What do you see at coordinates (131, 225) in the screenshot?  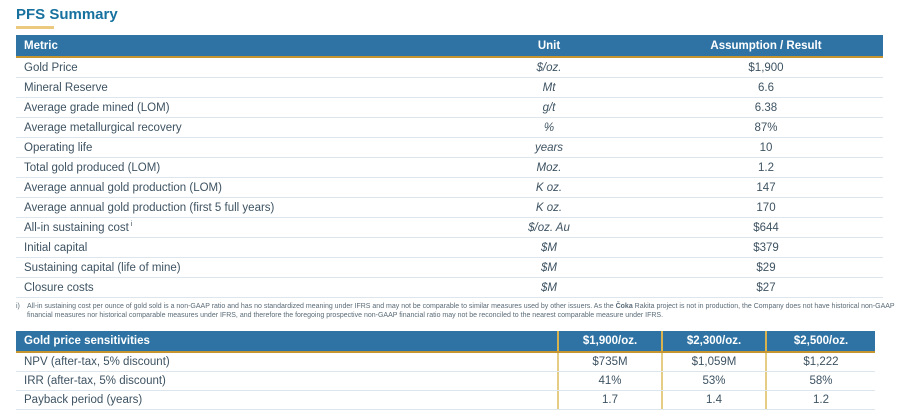 I see `footnote-ref: i` at bounding box center [131, 225].